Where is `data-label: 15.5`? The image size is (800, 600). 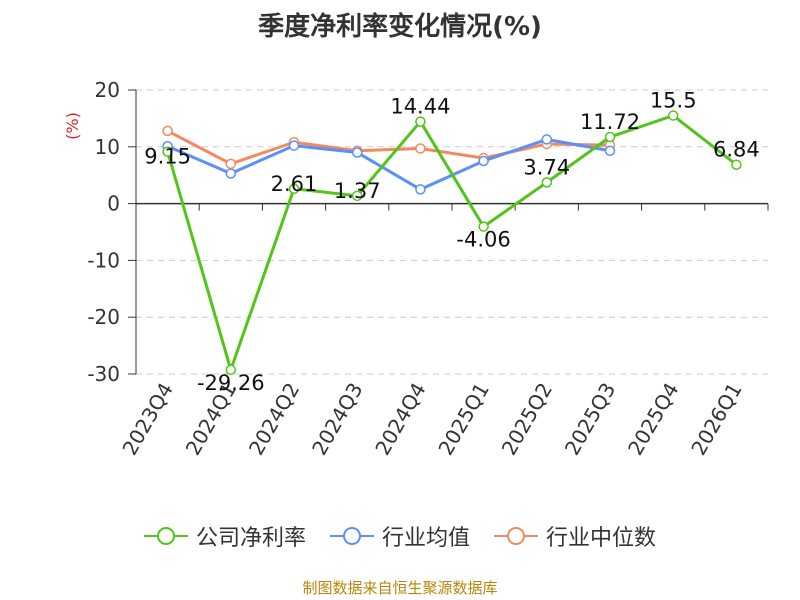
data-label: 15.5 is located at coordinates (673, 101).